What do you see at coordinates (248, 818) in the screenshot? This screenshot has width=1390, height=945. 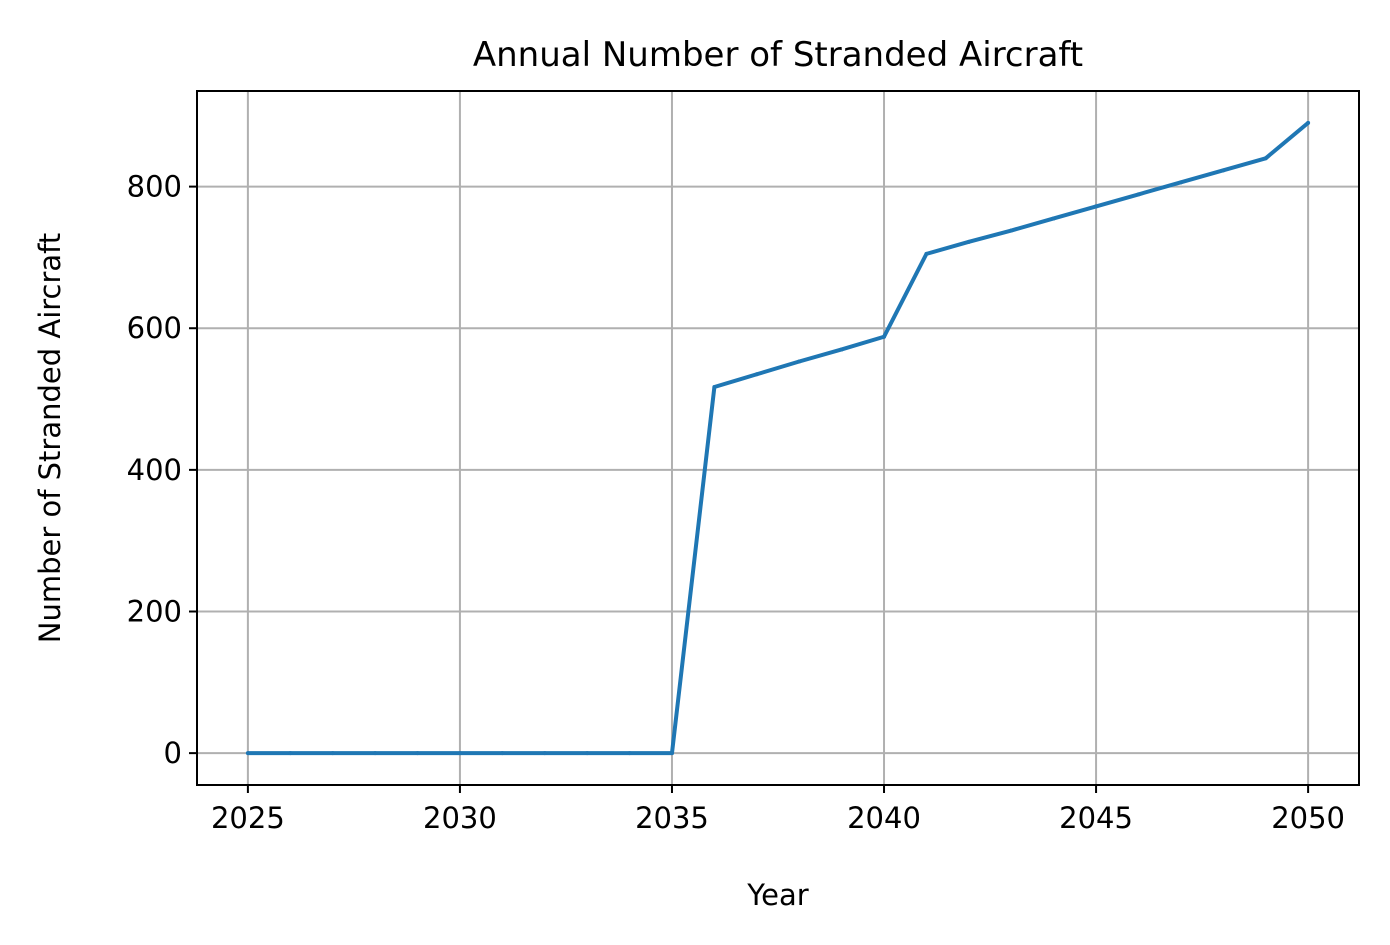 I see `x-tick-label: 2025` at bounding box center [248, 818].